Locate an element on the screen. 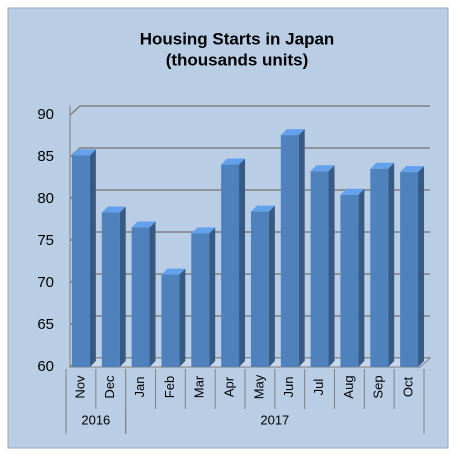 This screenshot has width=457, height=457. x-tick-label: Oct is located at coordinates (408, 387).